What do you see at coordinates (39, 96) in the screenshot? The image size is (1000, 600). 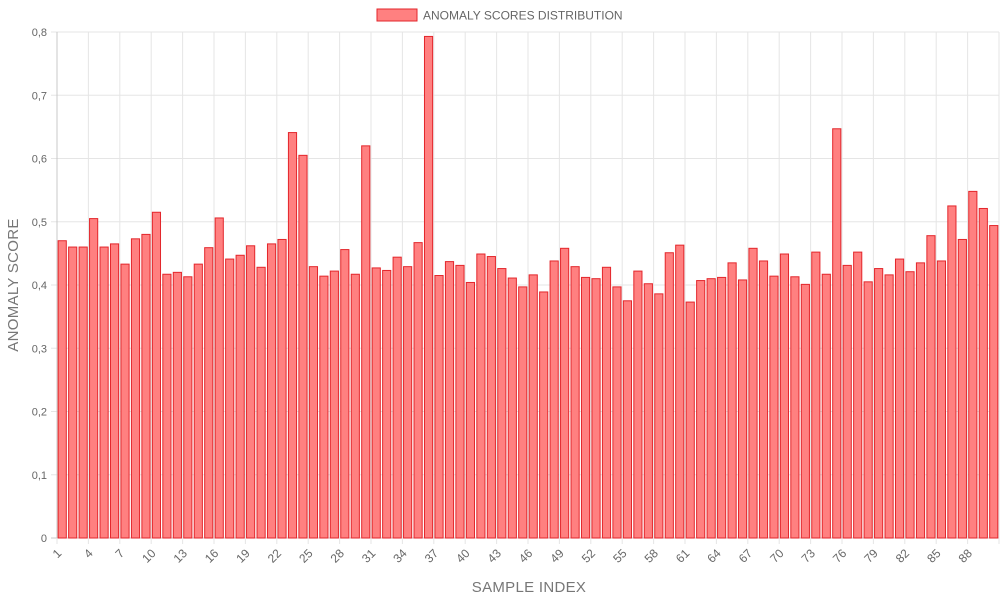 I see `y-tick-label: 0,7` at bounding box center [39, 96].